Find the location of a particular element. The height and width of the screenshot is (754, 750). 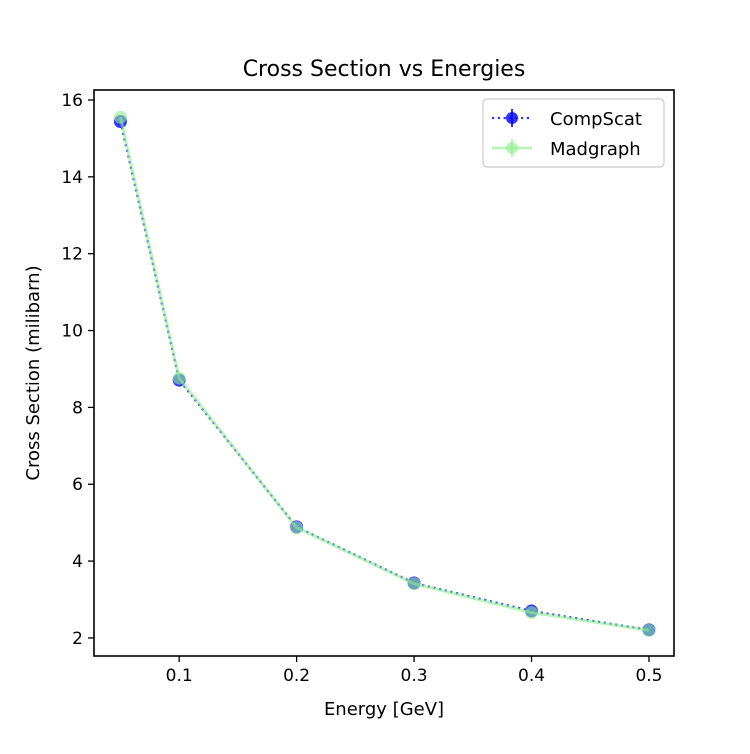

y-tick-label: 2 is located at coordinates (77, 639).